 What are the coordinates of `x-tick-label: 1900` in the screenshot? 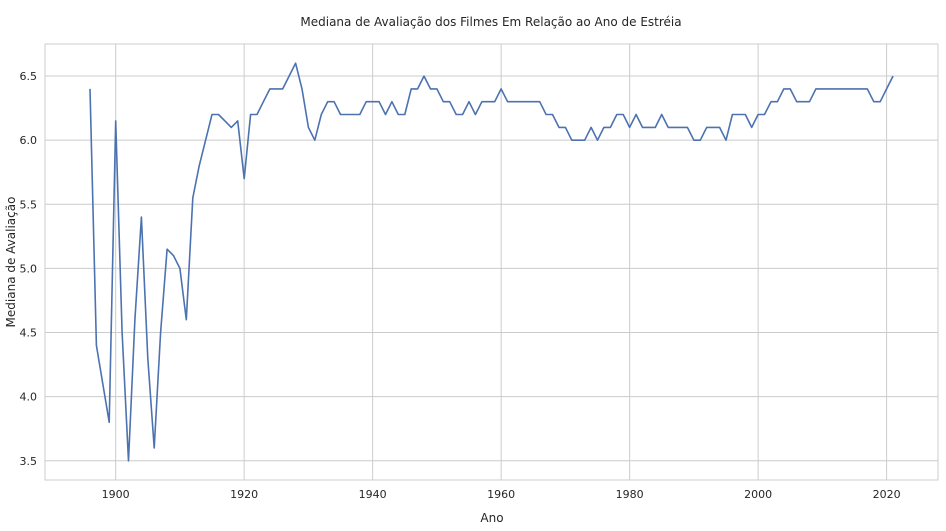 It's located at (116, 494).